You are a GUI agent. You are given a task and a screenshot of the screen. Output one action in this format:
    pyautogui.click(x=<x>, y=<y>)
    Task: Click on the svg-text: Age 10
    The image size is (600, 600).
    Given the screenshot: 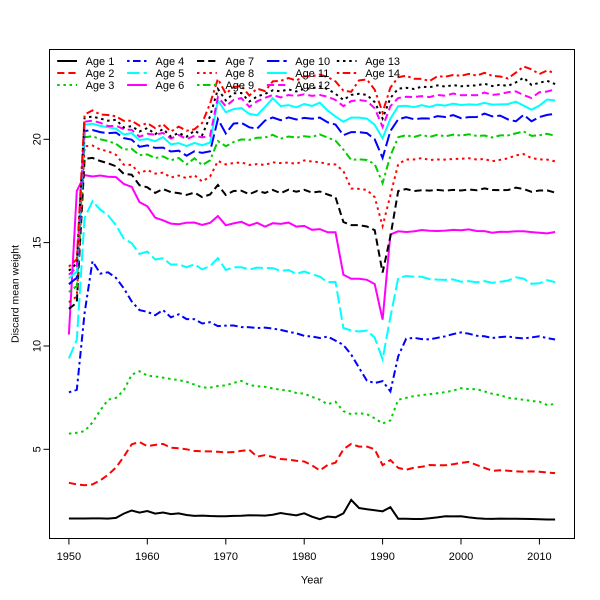 What is the action you would take?
    pyautogui.click(x=312, y=62)
    